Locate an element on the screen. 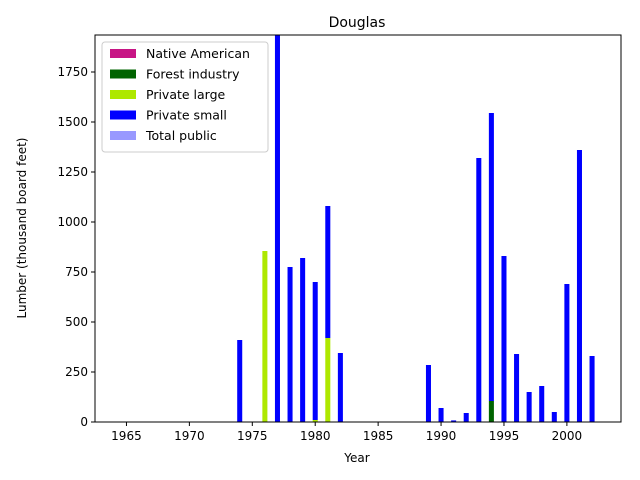 The height and width of the screenshot is (480, 640). y-tick-label-500: 500 is located at coordinates (76, 322).